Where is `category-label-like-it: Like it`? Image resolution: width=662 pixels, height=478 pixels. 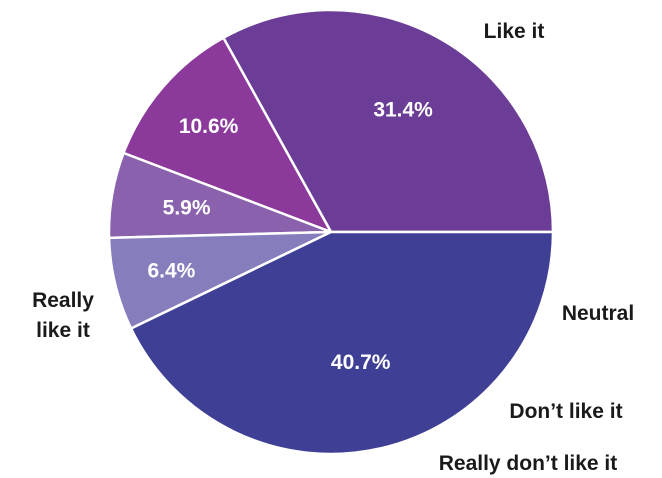 category-label-like-it: Like it is located at coordinates (514, 31).